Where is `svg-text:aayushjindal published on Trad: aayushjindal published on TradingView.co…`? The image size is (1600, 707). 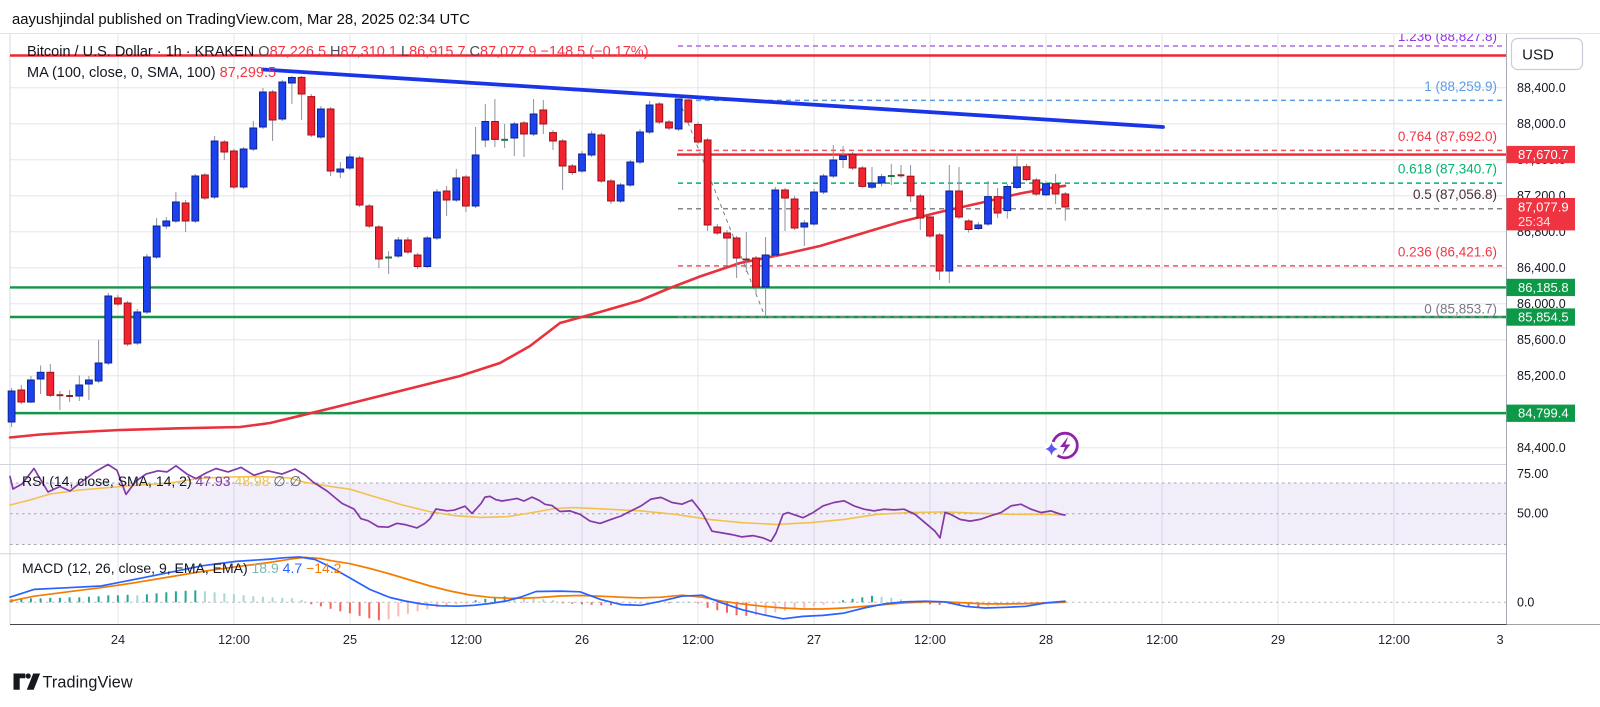 svg-text:aayushjindal published on Trad: aayushjindal published on TradingView.co… is located at coordinates (241, 20).